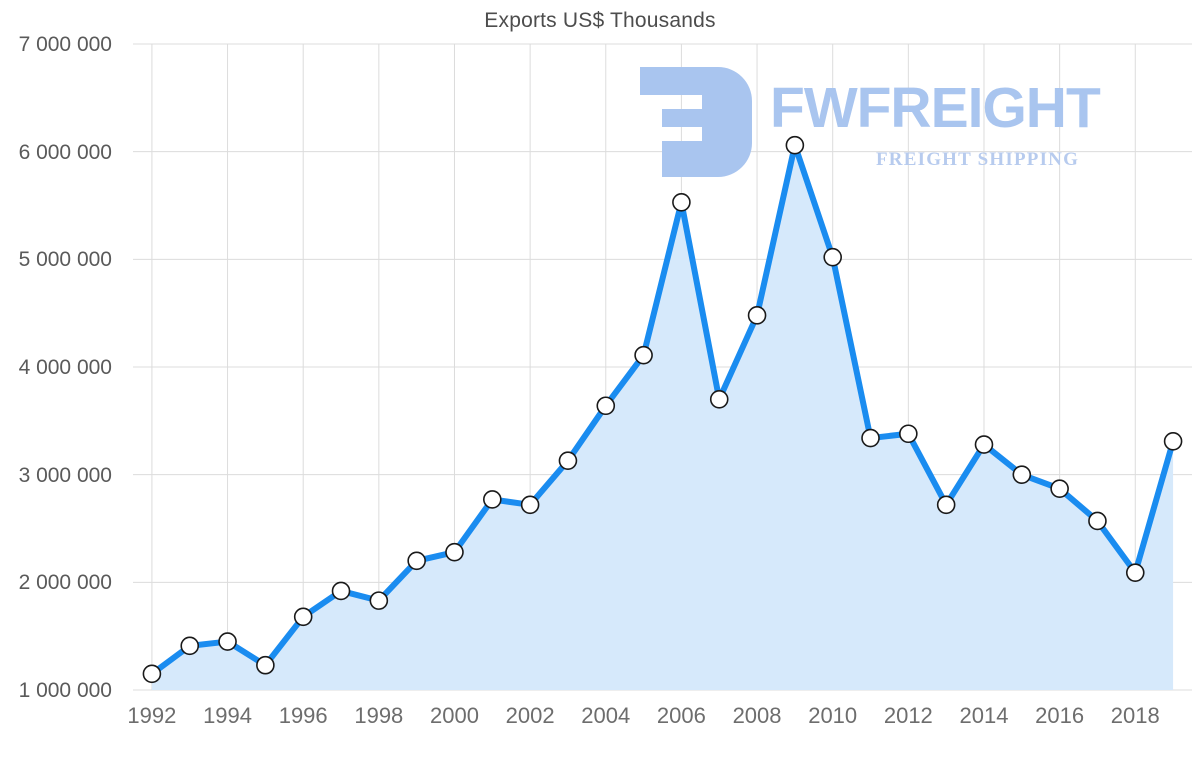 The height and width of the screenshot is (763, 1200). What do you see at coordinates (379, 715) in the screenshot?
I see `x-tick-label: 1998` at bounding box center [379, 715].